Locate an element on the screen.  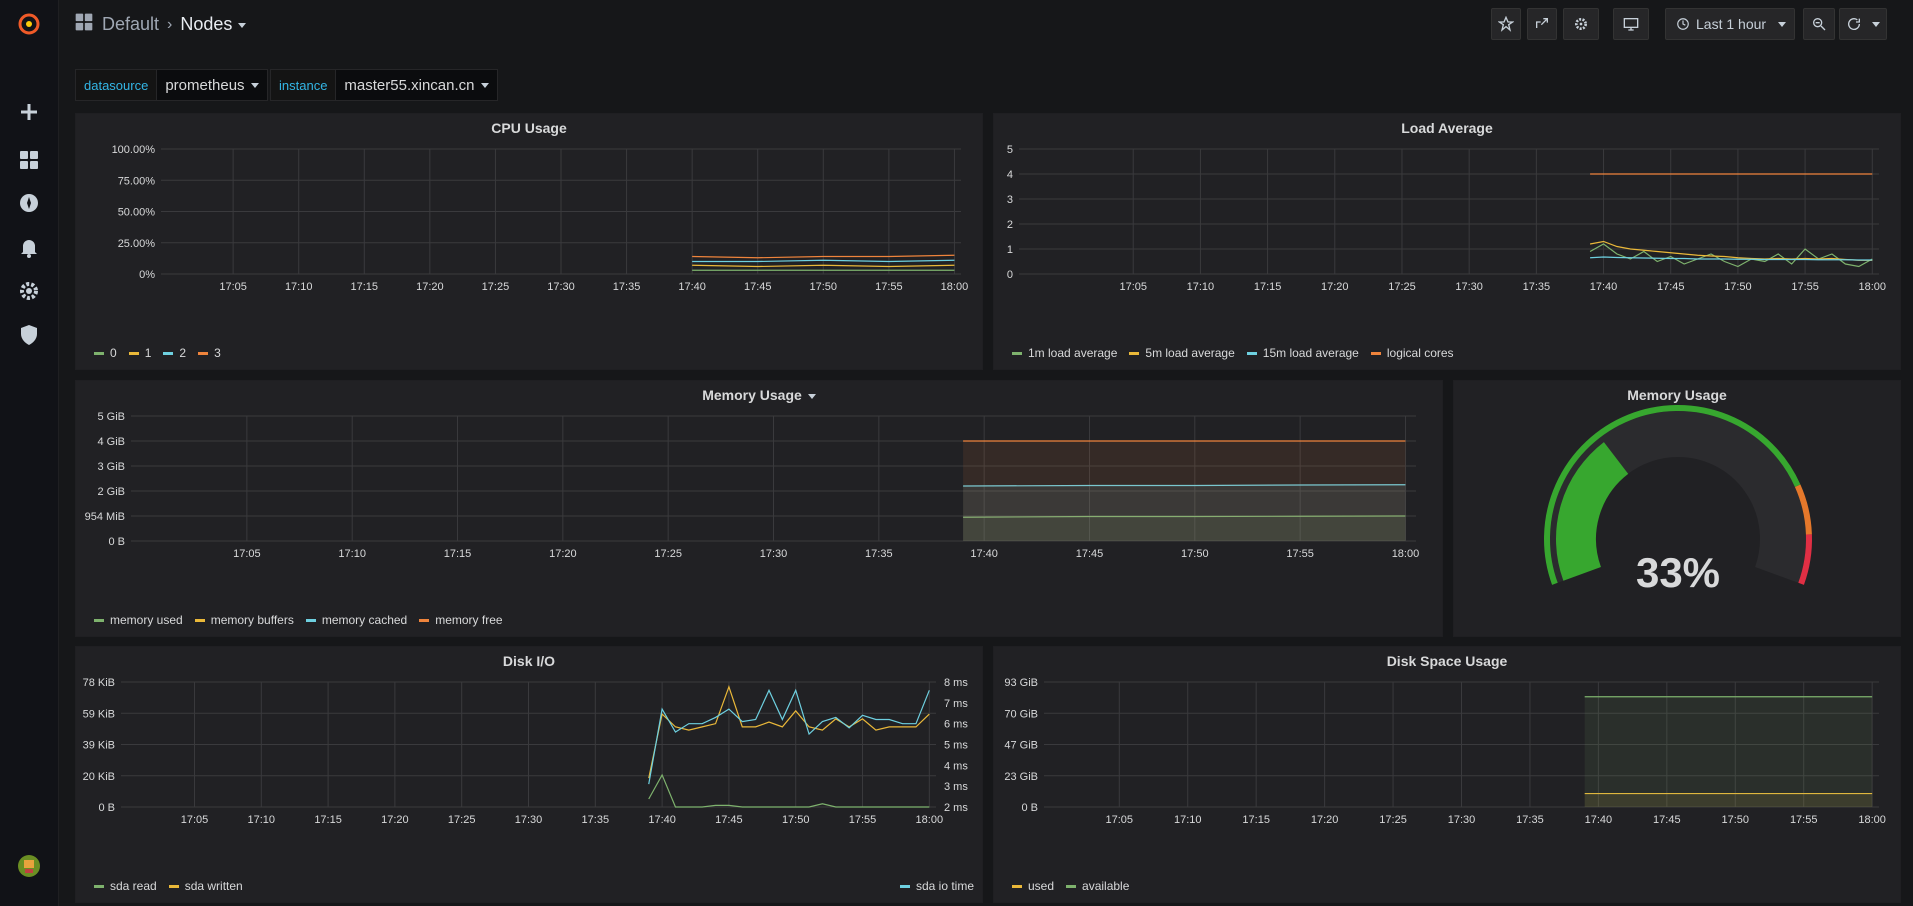
legend-item: used is located at coordinates (1033, 886).